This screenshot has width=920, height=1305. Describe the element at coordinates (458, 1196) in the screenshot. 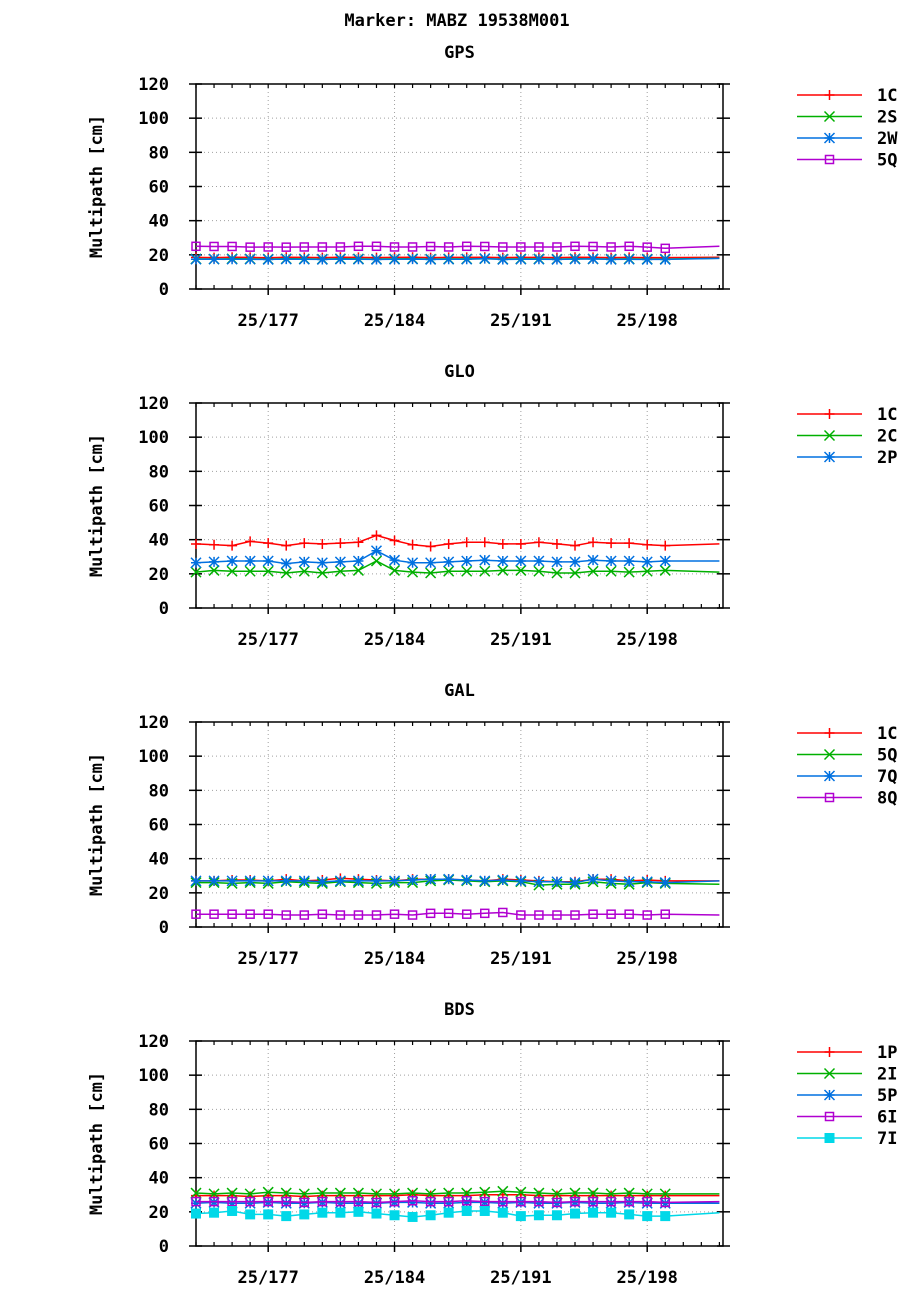

I see `panel-bds-series-1p-line` at that location.